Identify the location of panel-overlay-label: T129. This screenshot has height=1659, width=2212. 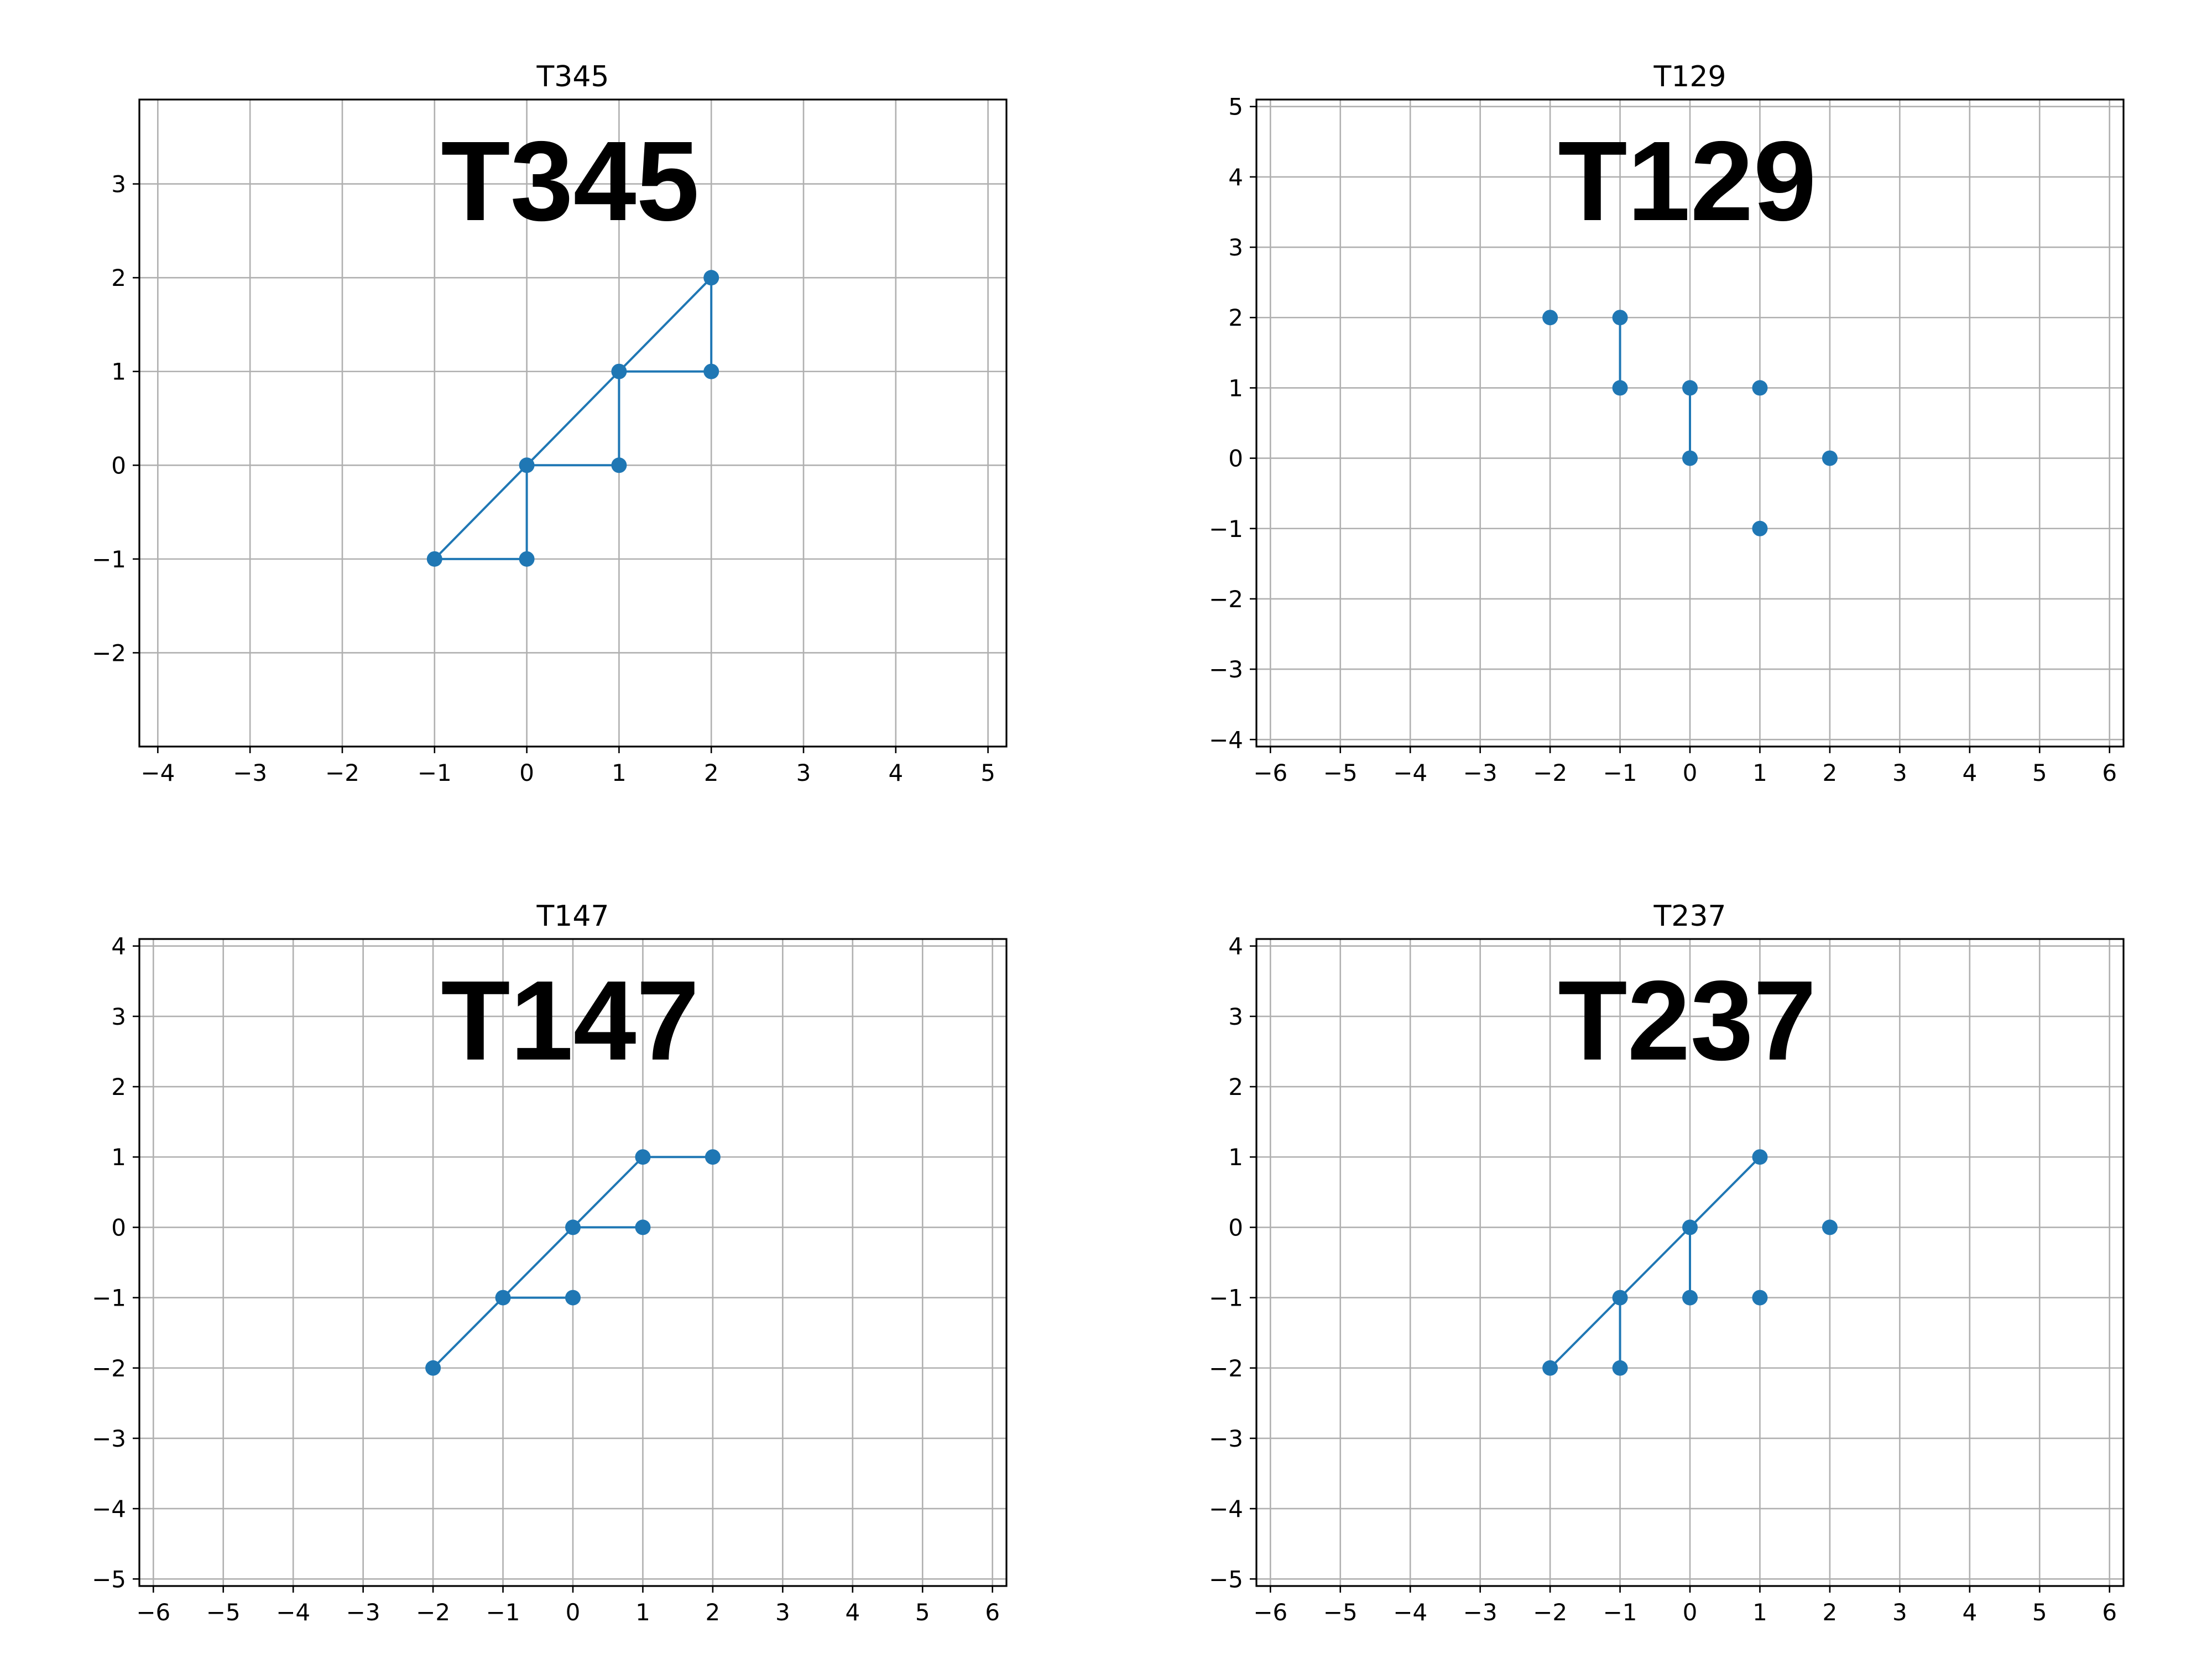
(1687, 181).